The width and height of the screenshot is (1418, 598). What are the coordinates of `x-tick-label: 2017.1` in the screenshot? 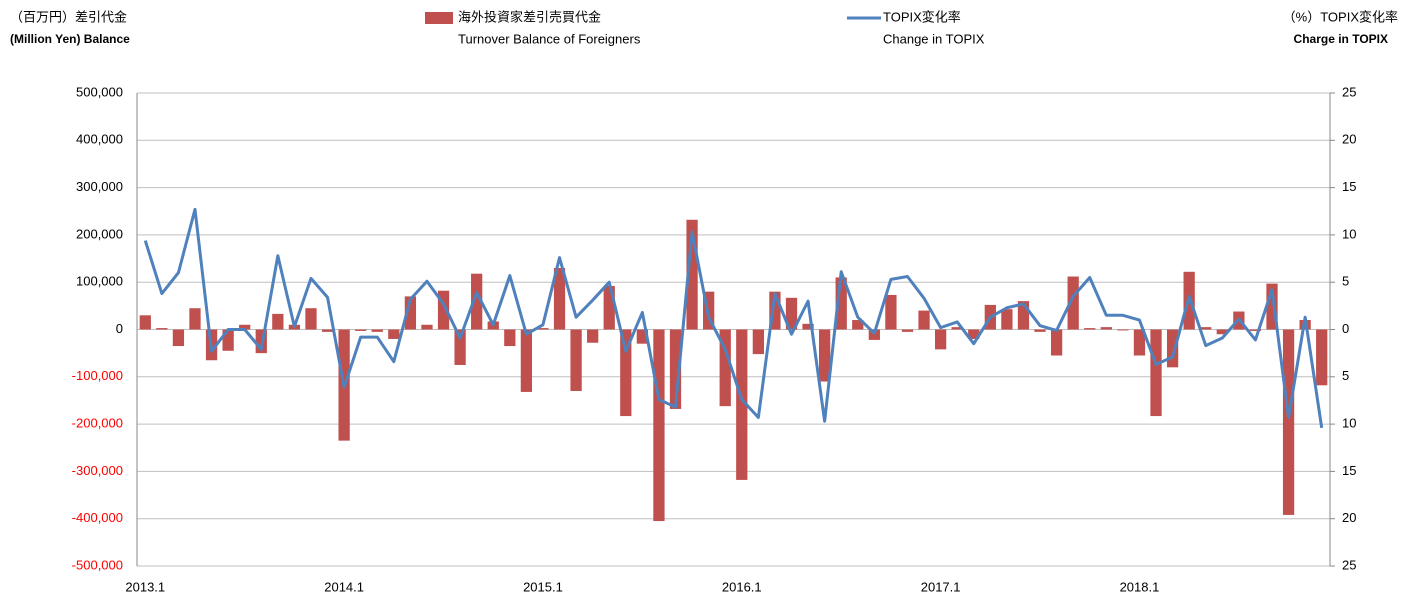 It's located at (941, 586).